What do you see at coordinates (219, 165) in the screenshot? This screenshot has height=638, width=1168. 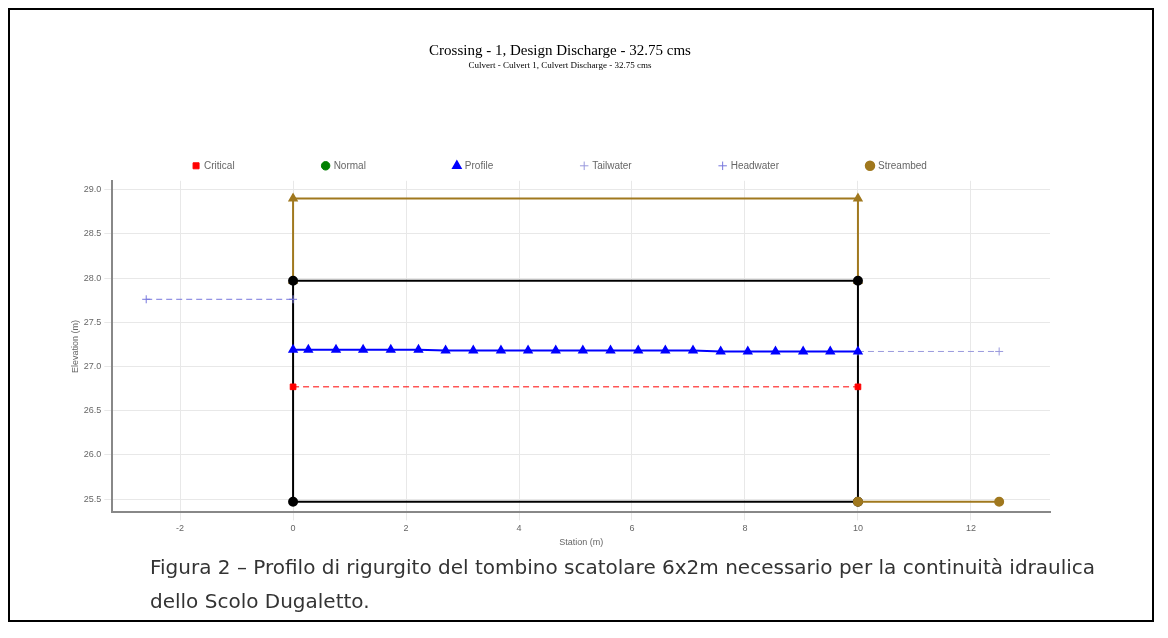 I see `legend-label: Critical` at bounding box center [219, 165].